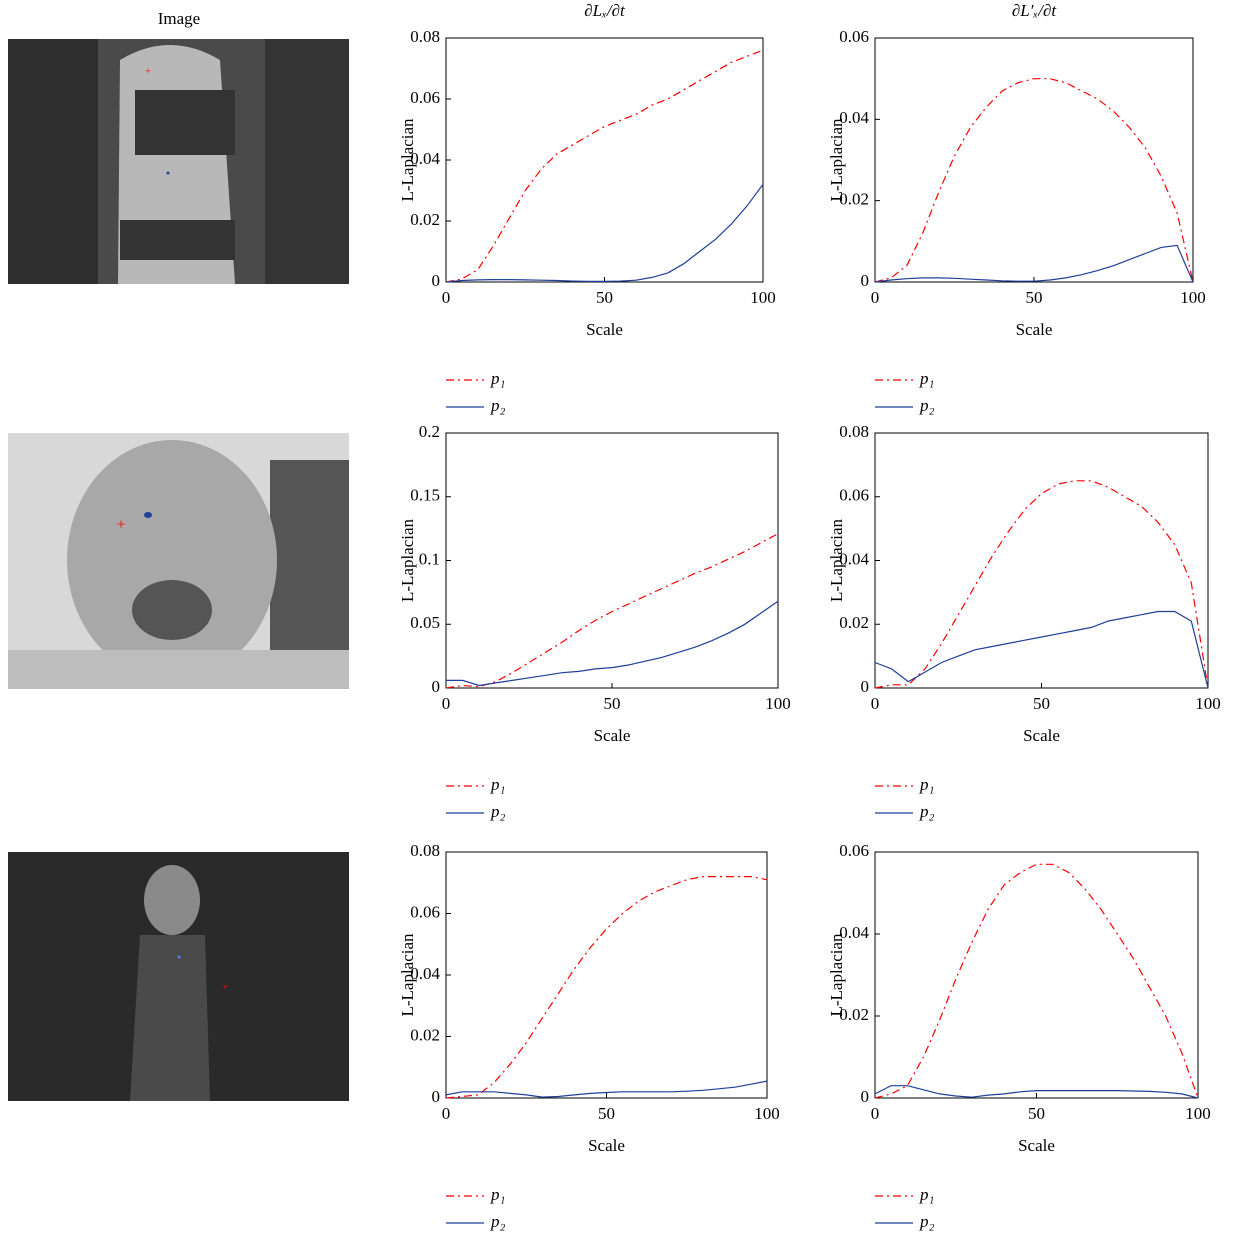  Describe the element at coordinates (425, 622) in the screenshot. I see `y-tick-label: 0.05` at that location.